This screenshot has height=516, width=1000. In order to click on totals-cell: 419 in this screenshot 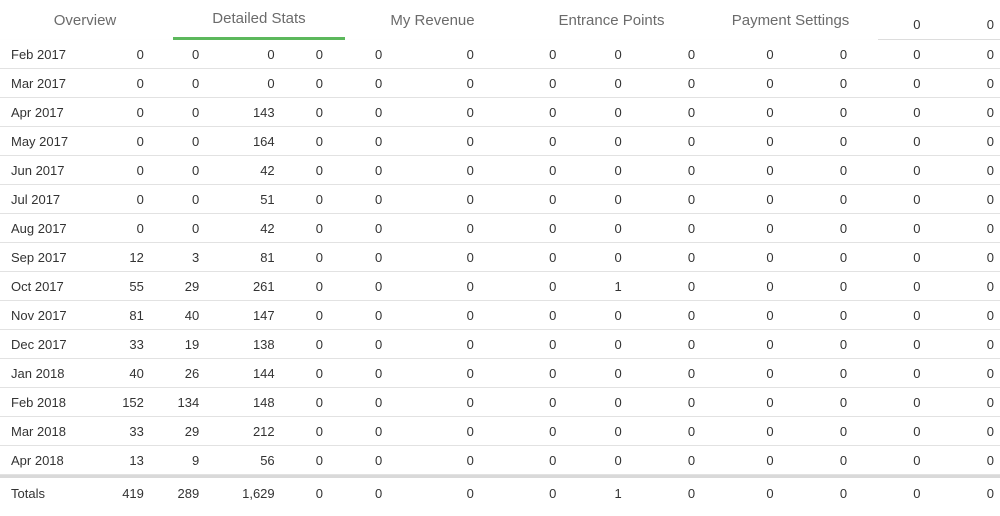, I will do `click(133, 493)`.